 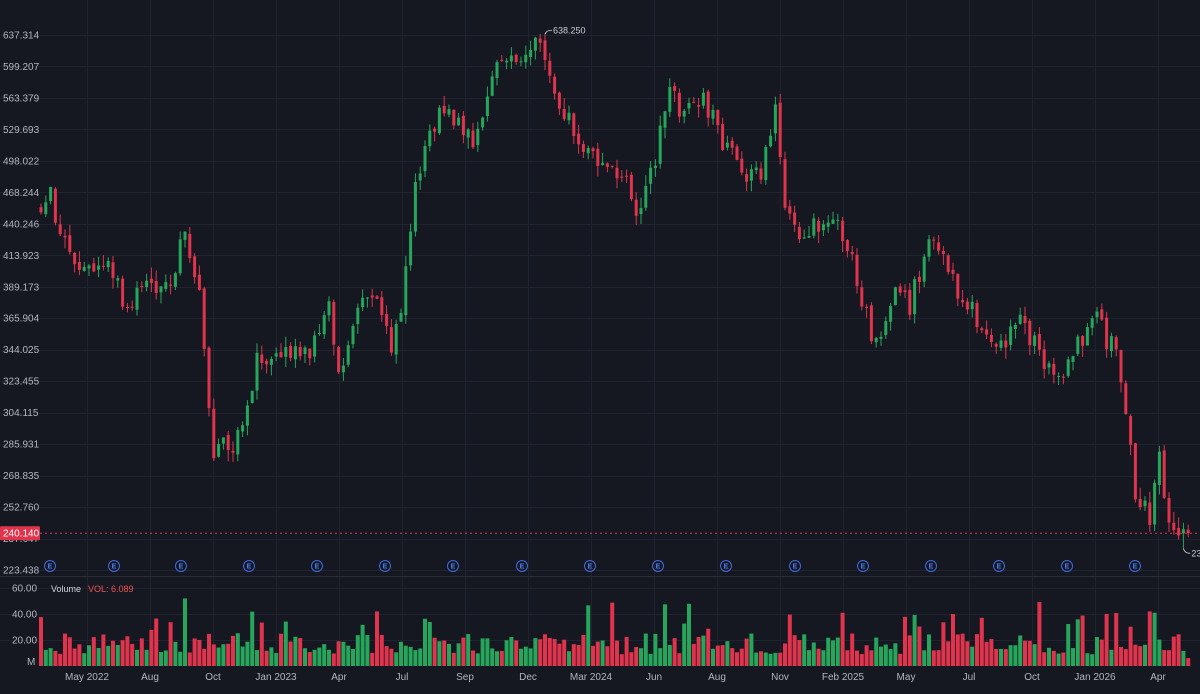 I want to click on price-tick-label: 498.022, so click(x=21, y=161).